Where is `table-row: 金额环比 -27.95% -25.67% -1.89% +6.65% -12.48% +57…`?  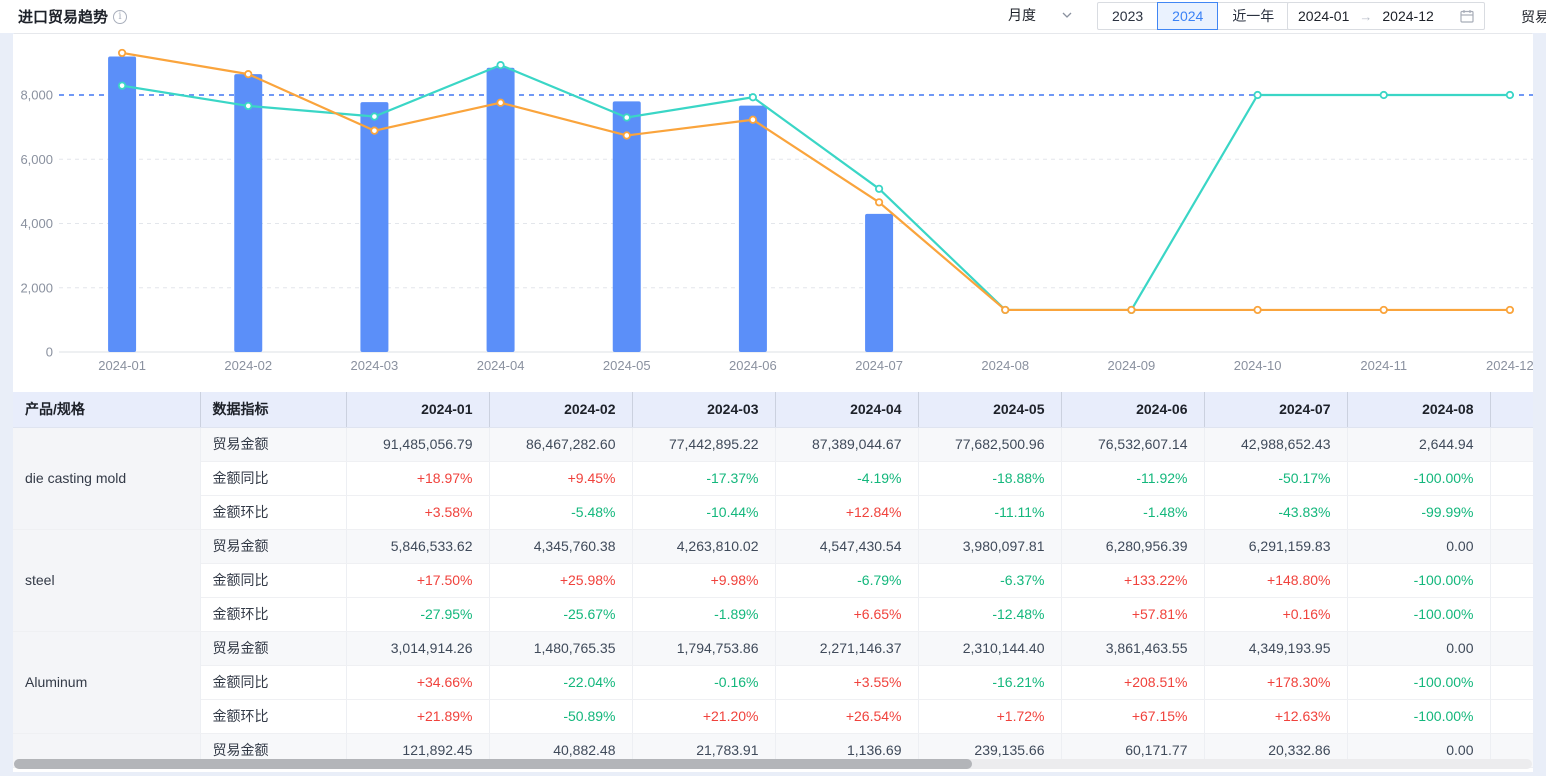 table-row: 金额环比 -27.95% -25.67% -1.89% +6.65% -12.48% +57… is located at coordinates (773, 614).